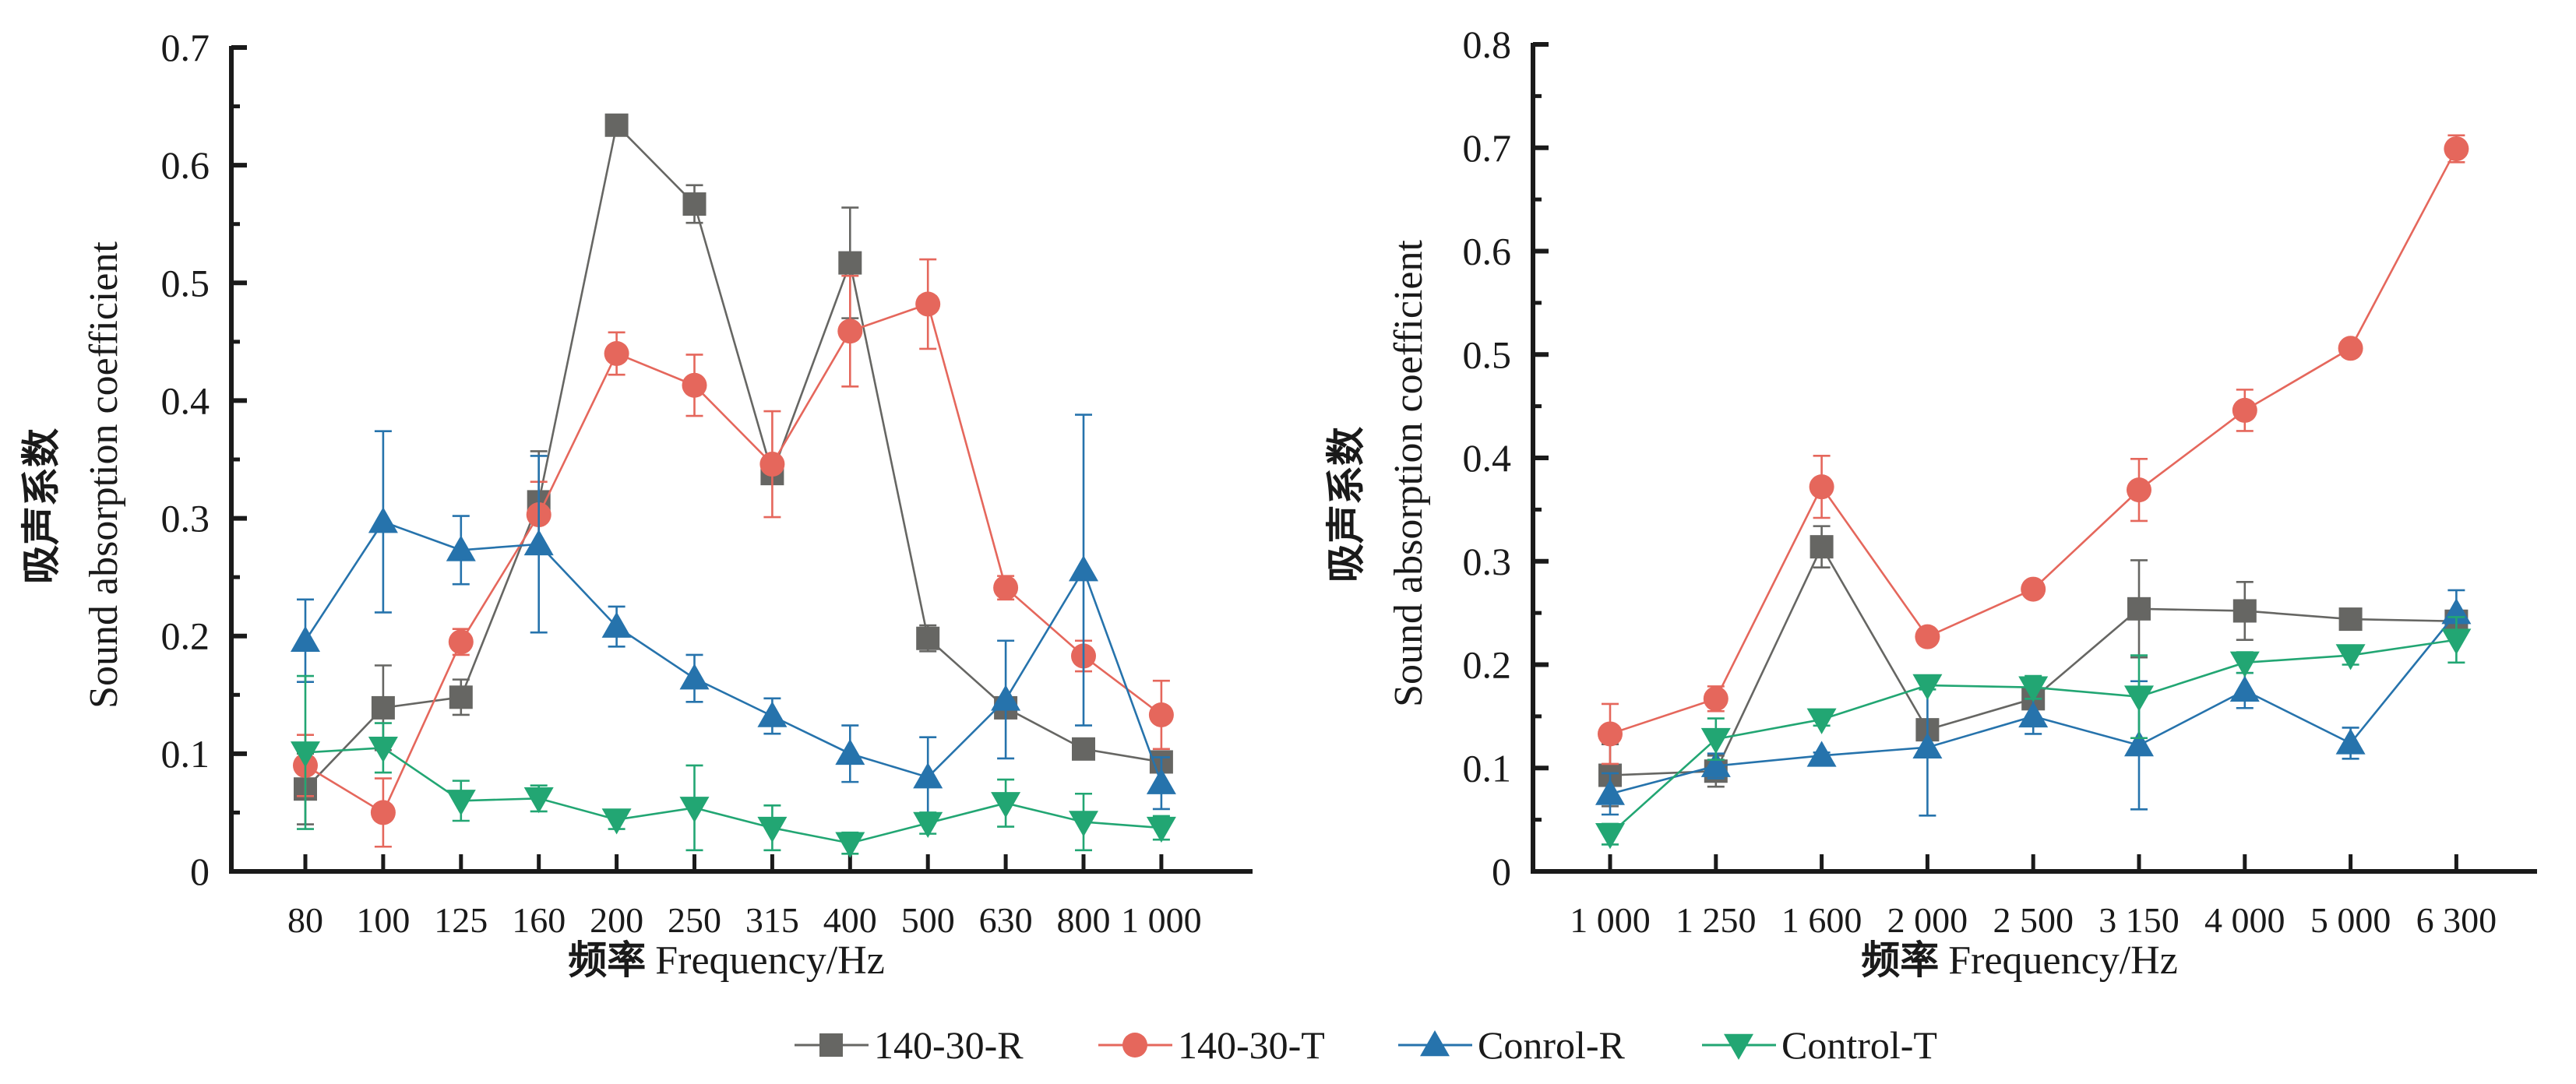  I want to click on x-tick-label: 1 250, so click(1717, 920).